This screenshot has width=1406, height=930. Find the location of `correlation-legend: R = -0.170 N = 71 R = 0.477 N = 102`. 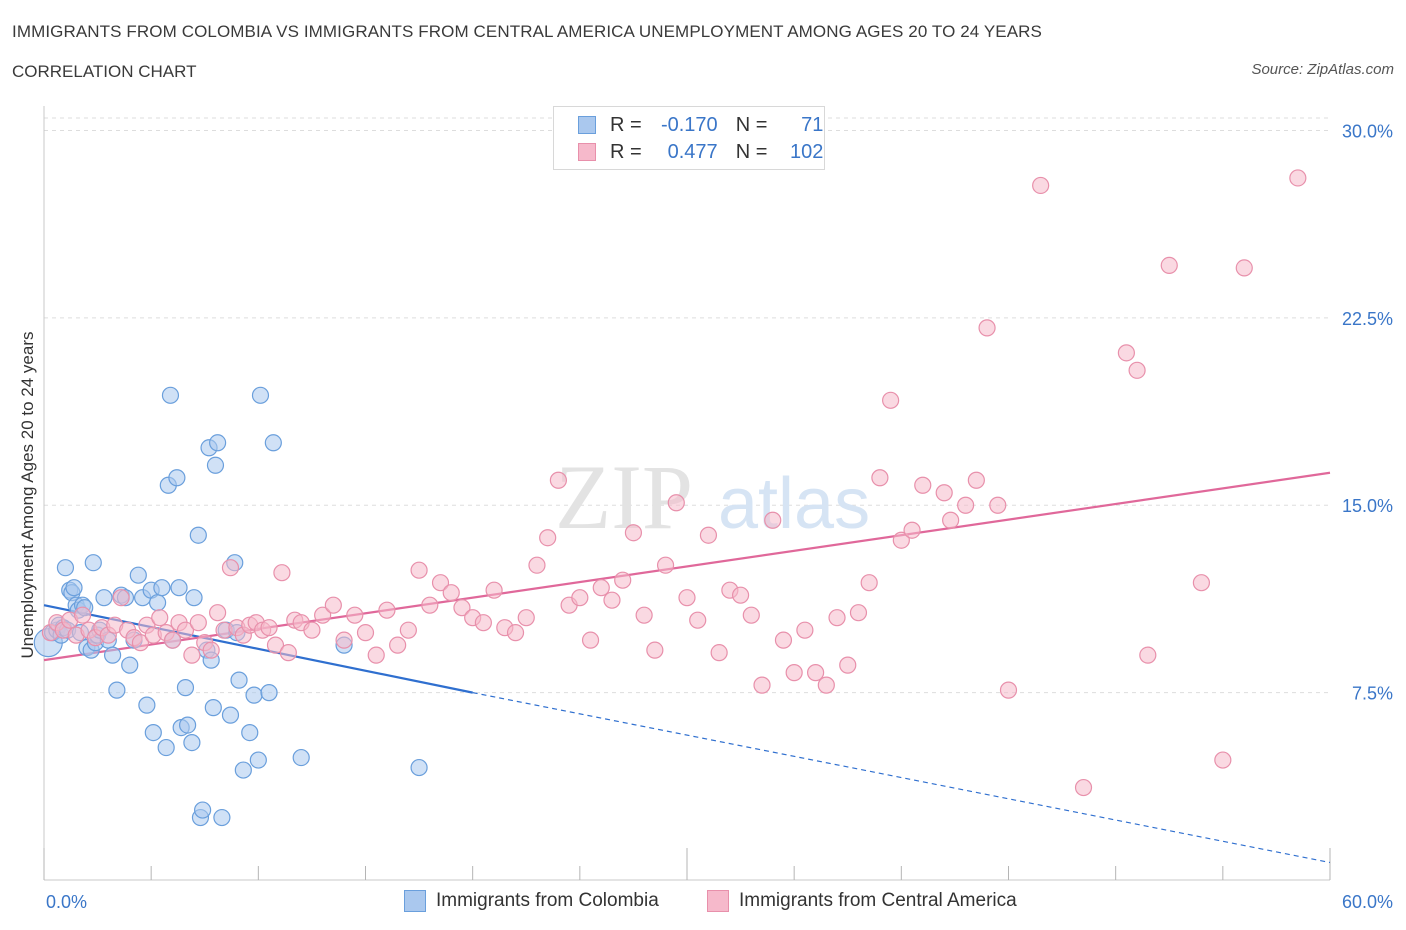

correlation-legend: R = -0.170 N = 71 R = 0.477 N = 102 is located at coordinates (689, 138).